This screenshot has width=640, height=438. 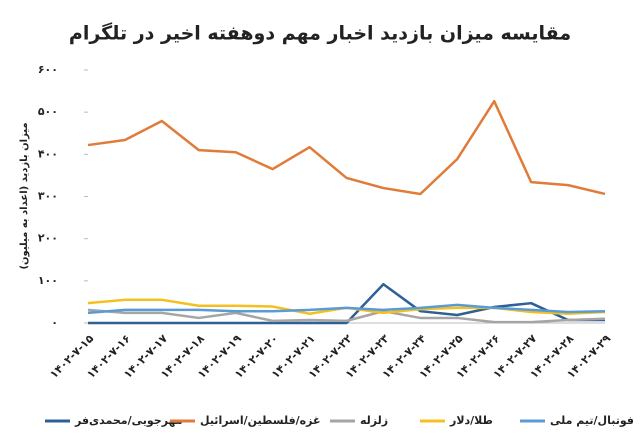 What do you see at coordinates (471, 420) in the screenshot?
I see `legend-label: طلا/دلار` at bounding box center [471, 420].